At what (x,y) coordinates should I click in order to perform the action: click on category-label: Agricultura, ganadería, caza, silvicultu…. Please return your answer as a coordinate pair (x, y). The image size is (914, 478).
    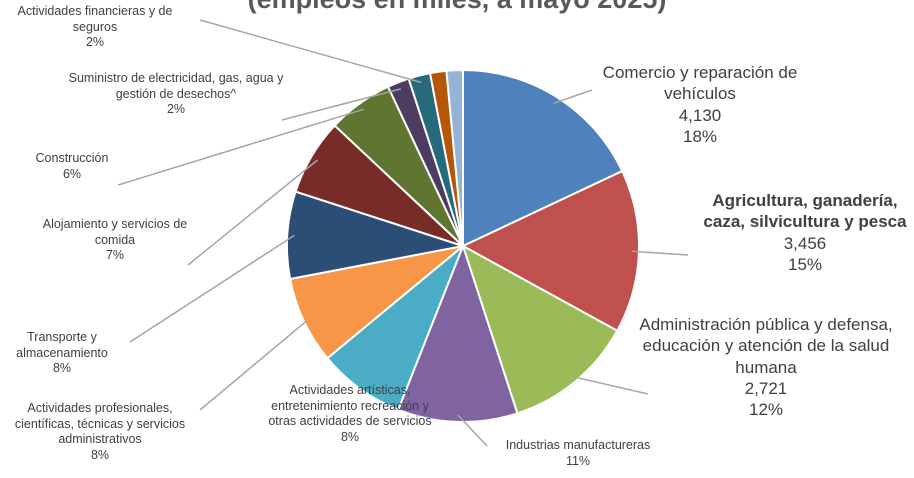
    Looking at the image, I should click on (805, 211).